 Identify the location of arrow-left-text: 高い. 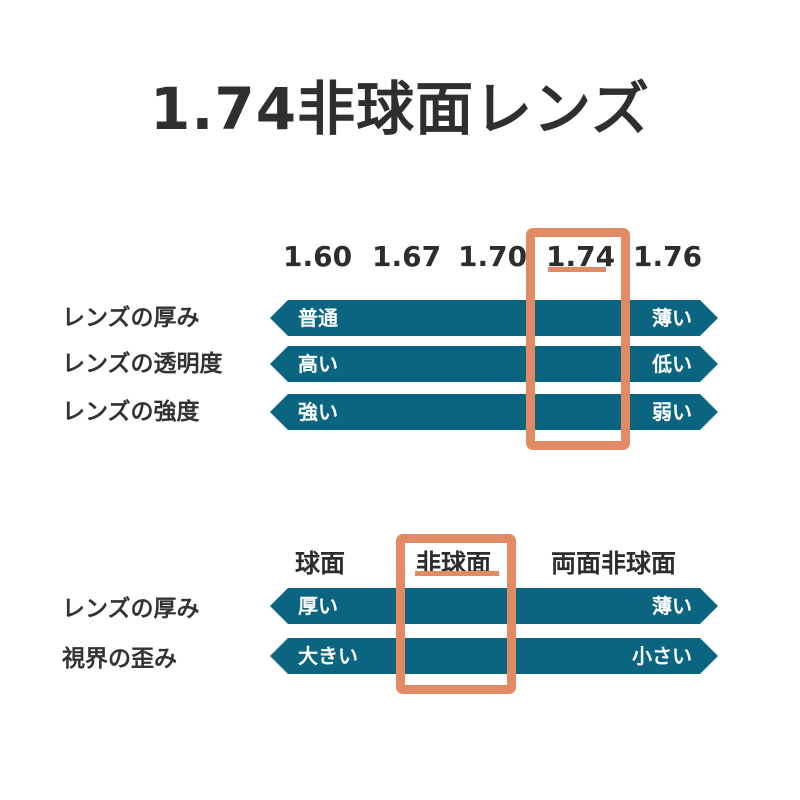
(318, 364).